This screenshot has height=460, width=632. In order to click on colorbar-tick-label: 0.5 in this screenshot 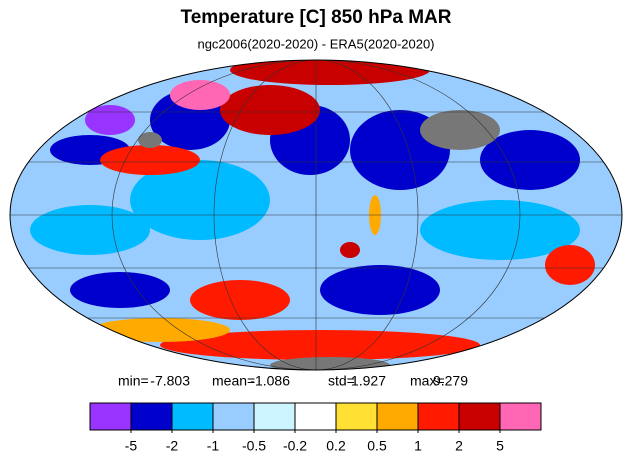, I will do `click(377, 446)`.